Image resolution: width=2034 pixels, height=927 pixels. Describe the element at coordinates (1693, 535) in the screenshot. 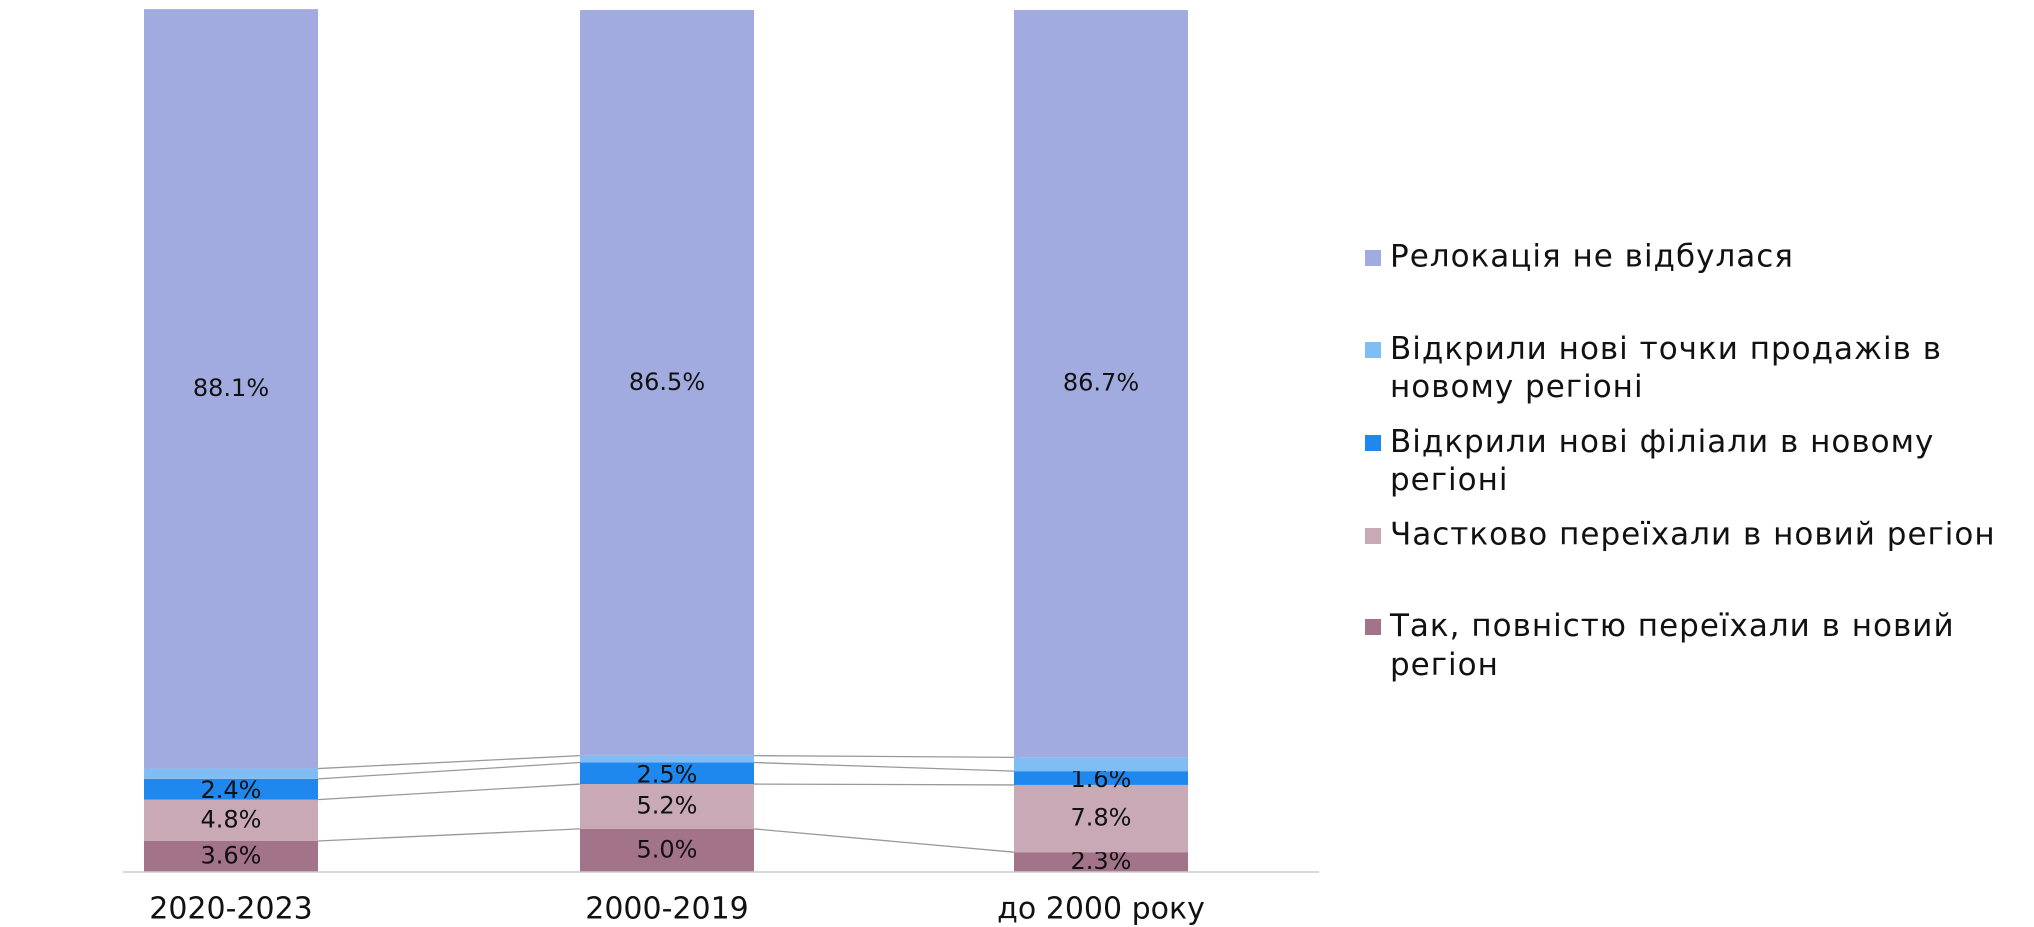

I see `legend-label: Частково переїхали в новий регіон` at that location.